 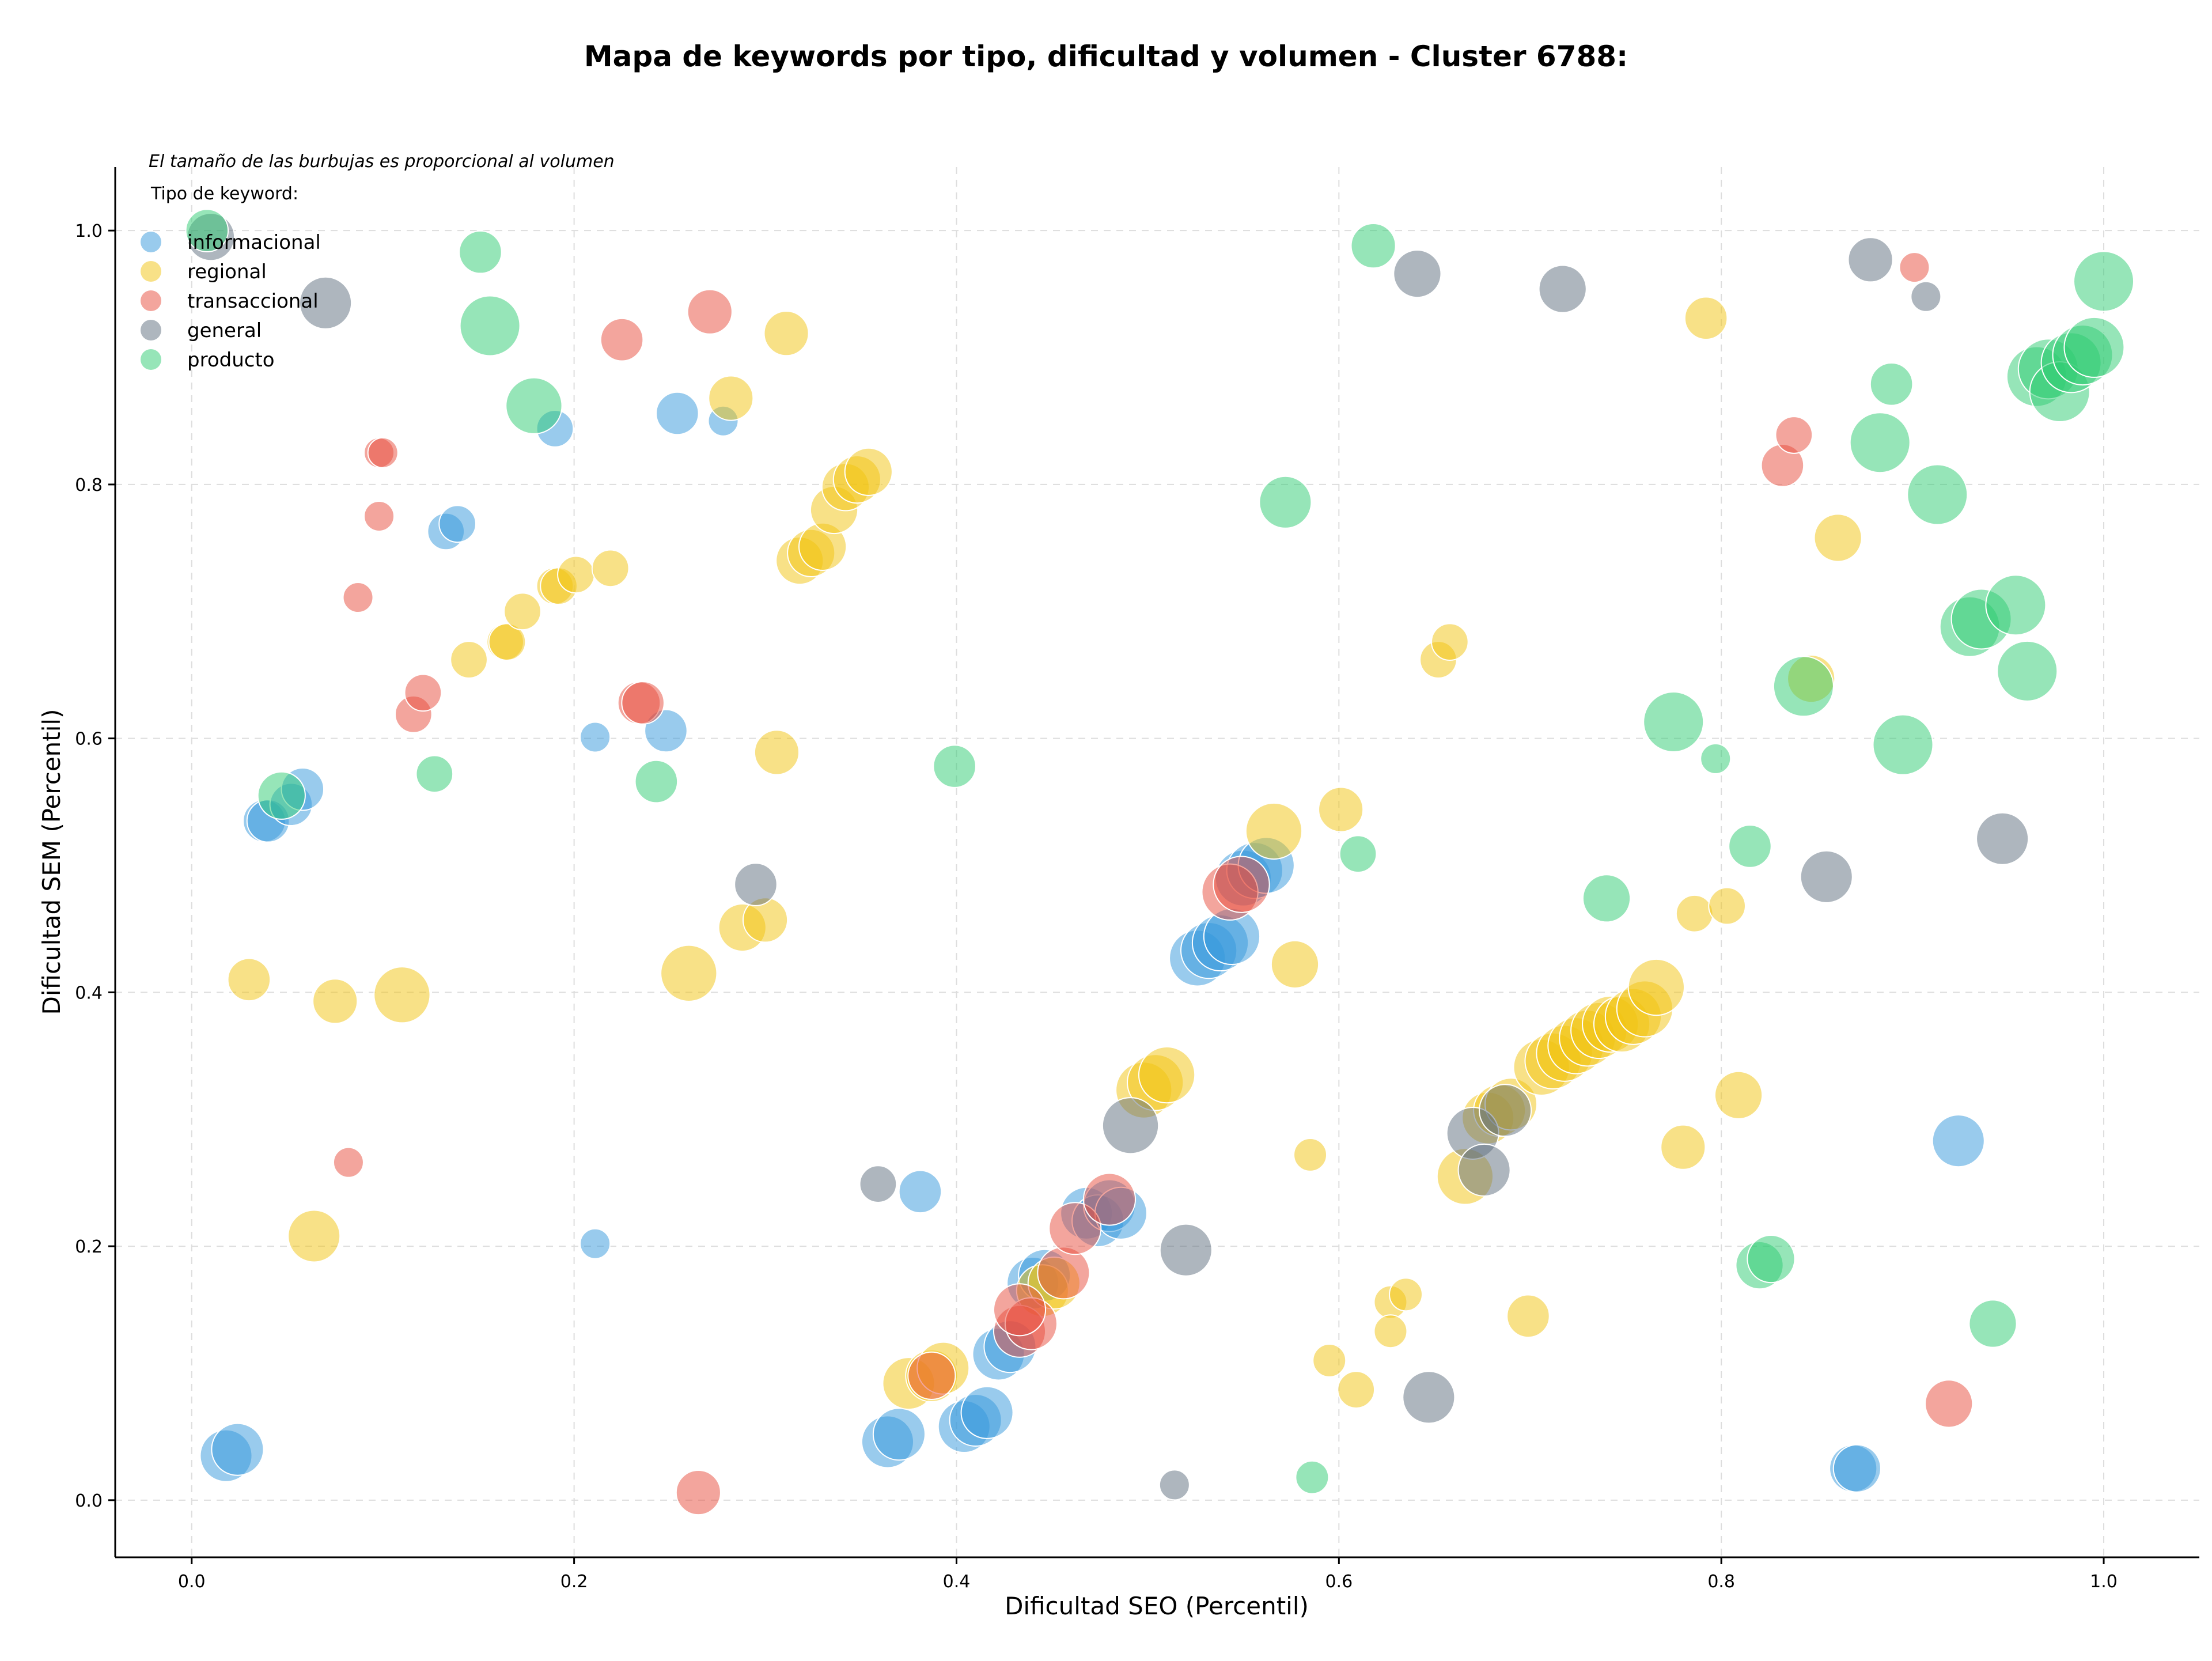 I want to click on legend-label-general: general, so click(x=224, y=330).